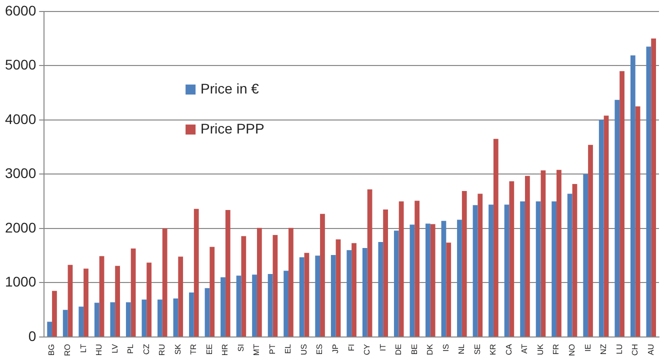 This screenshot has width=665, height=359. I want to click on x-tick-label: NZ, so click(603, 349).